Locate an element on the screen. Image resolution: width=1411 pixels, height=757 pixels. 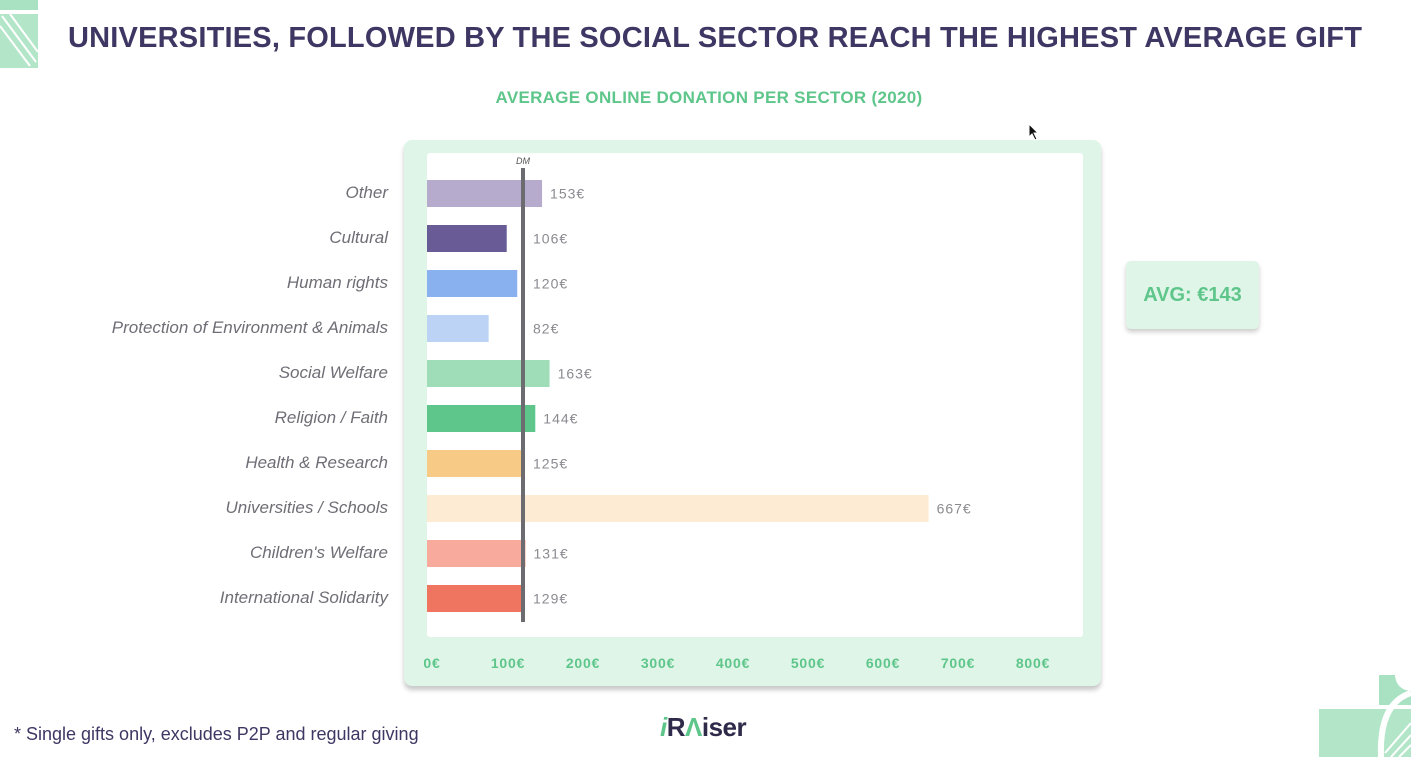
category-label: Social Welfare is located at coordinates (333, 372).